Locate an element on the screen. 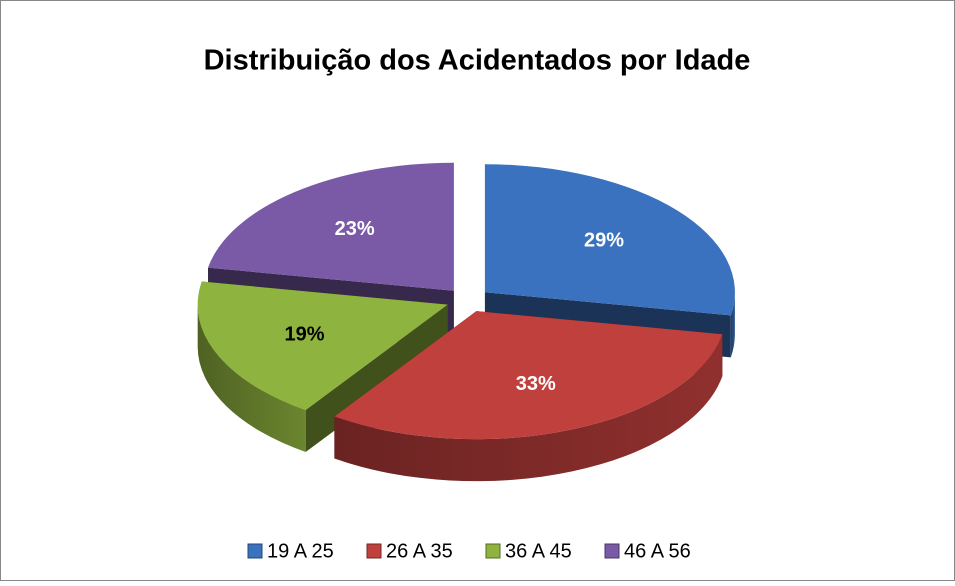 The height and width of the screenshot is (586, 955). legend-label: 36 A 45 is located at coordinates (538, 551).